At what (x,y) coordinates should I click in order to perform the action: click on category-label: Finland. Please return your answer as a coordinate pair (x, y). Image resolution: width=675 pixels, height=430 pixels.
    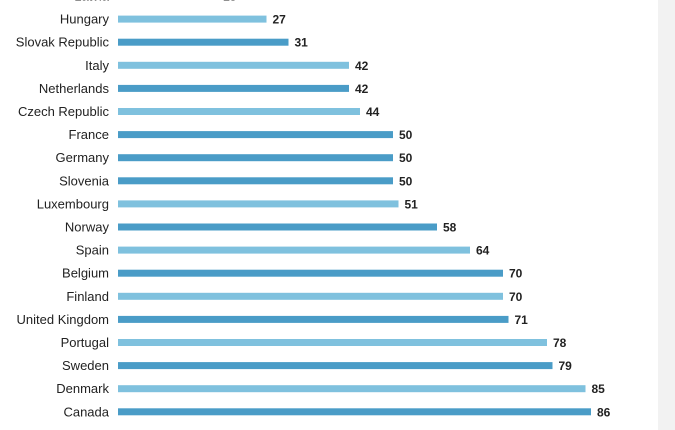
    Looking at the image, I should click on (87, 296).